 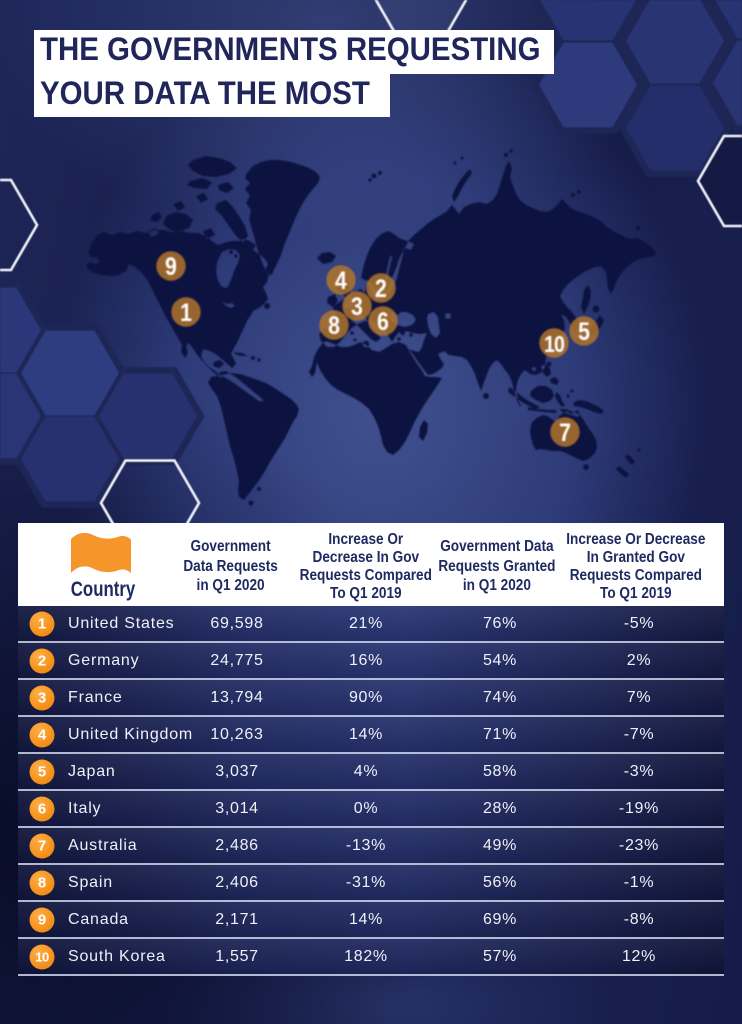 I want to click on svg-text: 9, so click(x=171, y=266).